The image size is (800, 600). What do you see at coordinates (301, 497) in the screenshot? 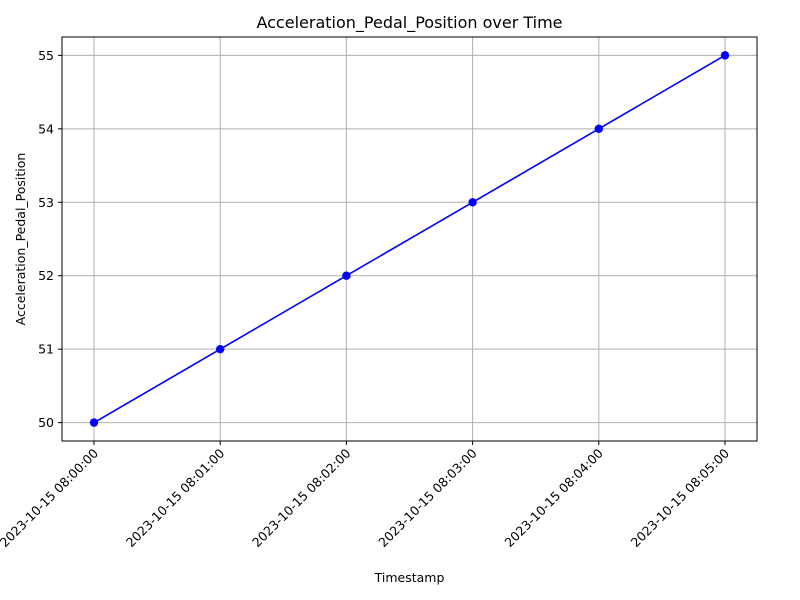
I see `x-tick-label: 2023-10-15 08:02:00` at bounding box center [301, 497].